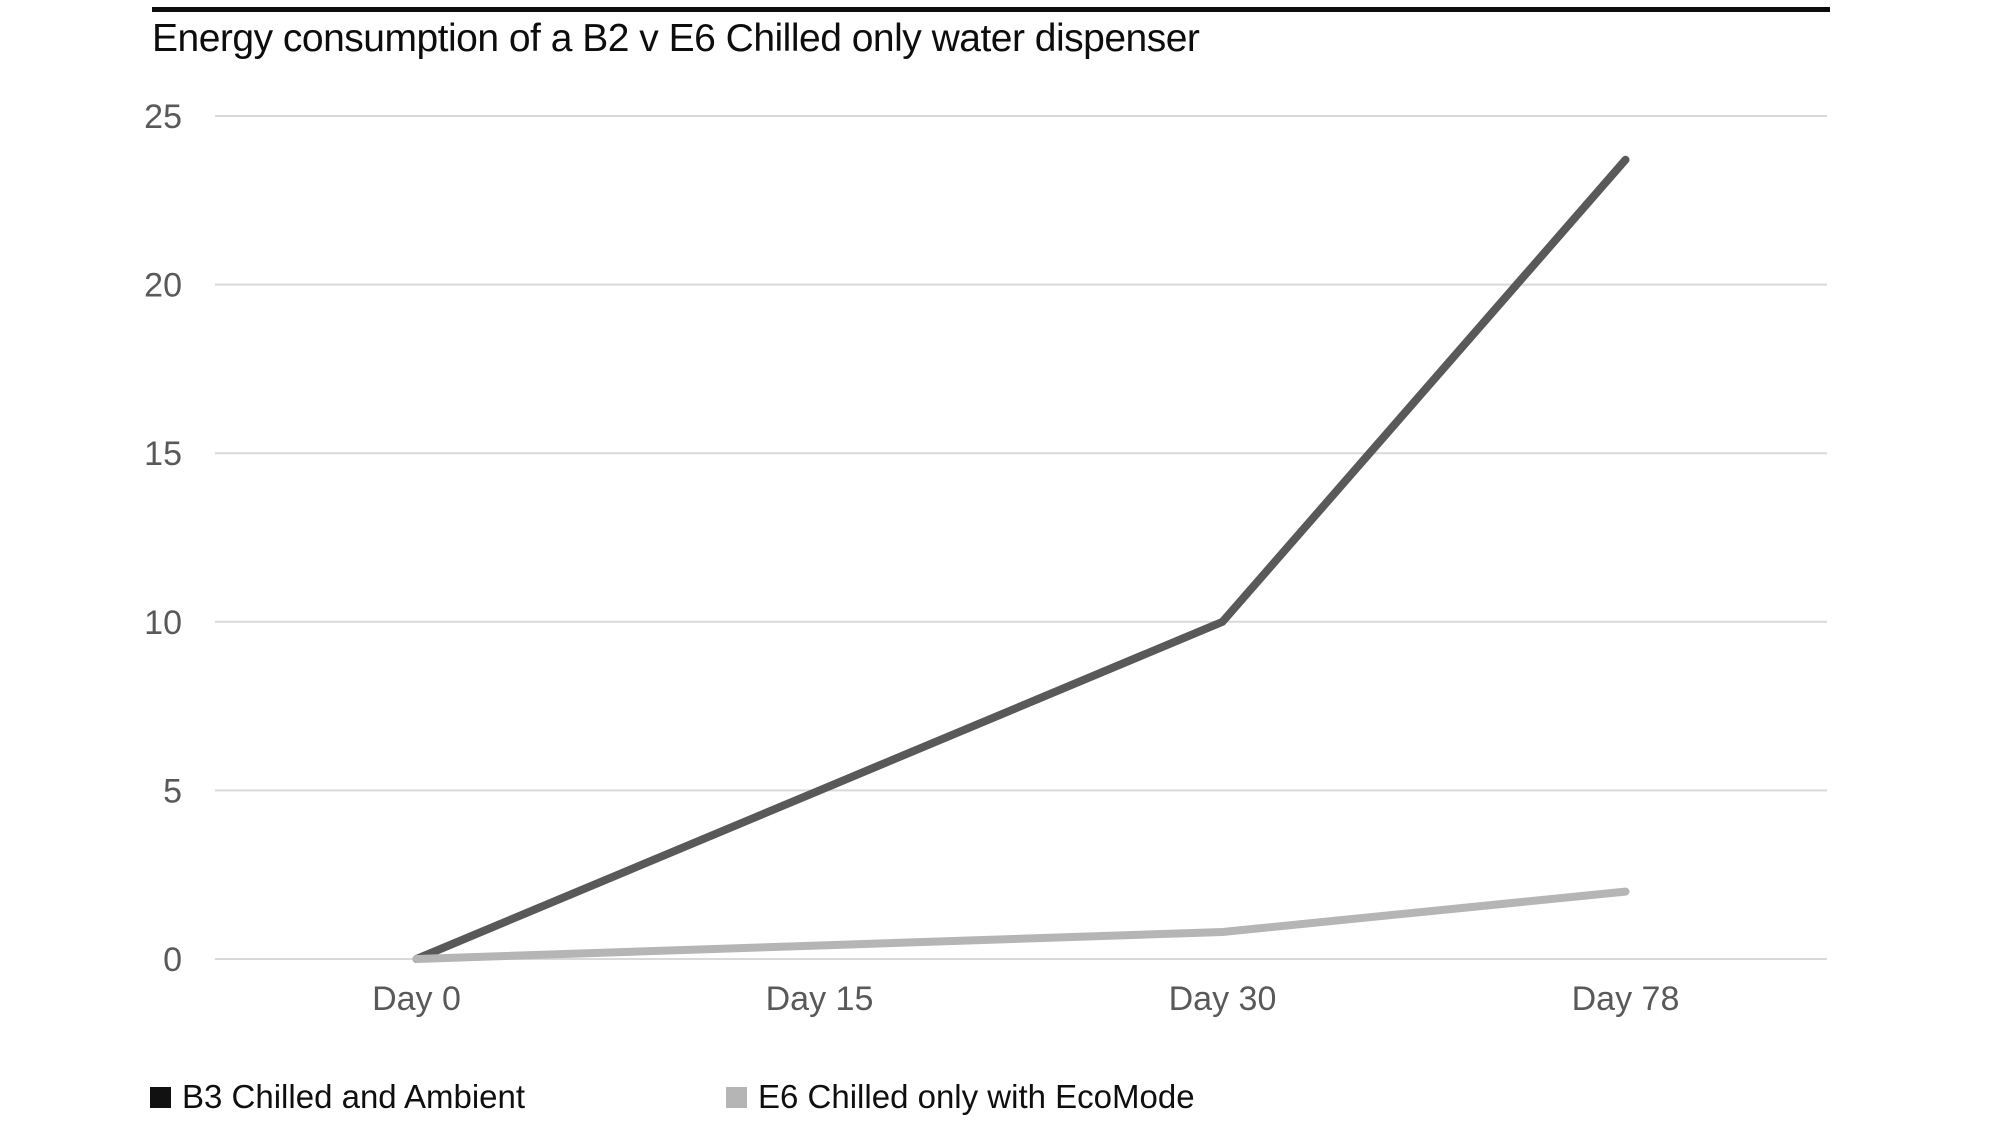  Describe the element at coordinates (820, 999) in the screenshot. I see `x-tick-label: Day 15` at that location.